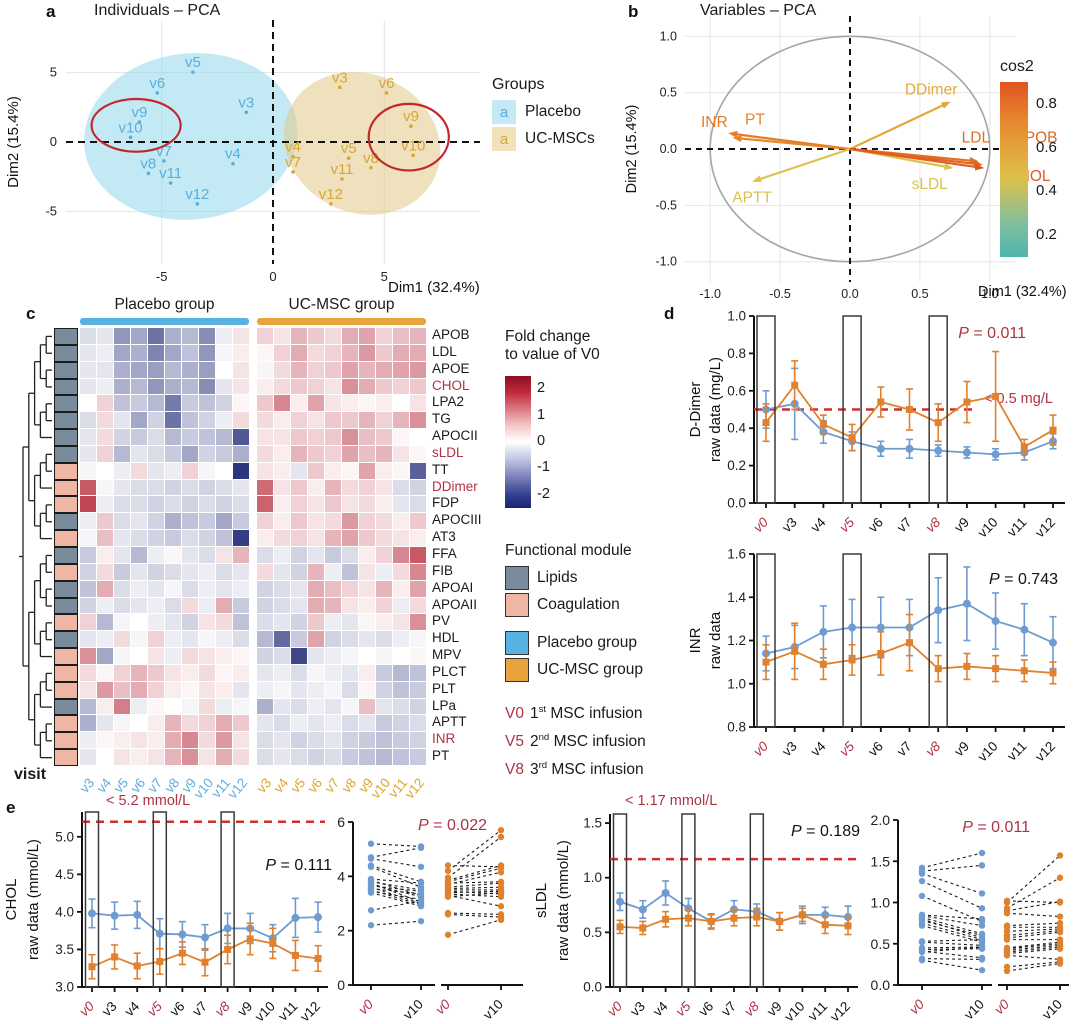 This screenshot has height=1024, width=1080. I want to click on heatmap-ucmsc-block, so click(341, 546).